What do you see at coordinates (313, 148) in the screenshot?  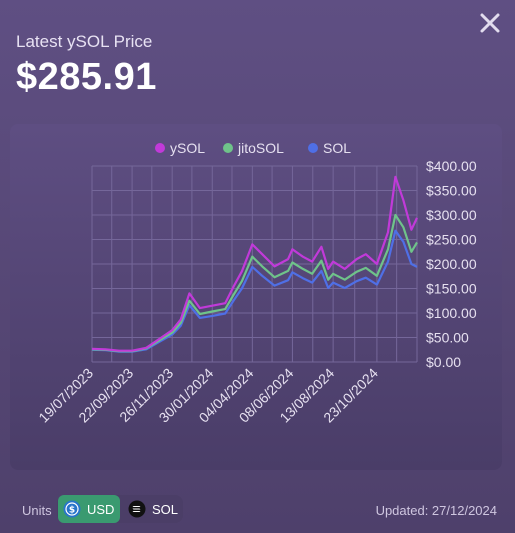 I see `legend-marker-sol` at bounding box center [313, 148].